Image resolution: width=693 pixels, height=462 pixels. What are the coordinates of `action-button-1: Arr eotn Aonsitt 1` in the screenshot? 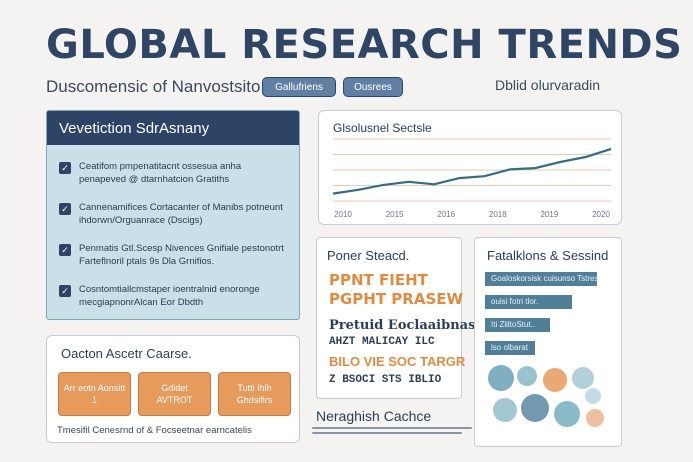 It's located at (94, 394).